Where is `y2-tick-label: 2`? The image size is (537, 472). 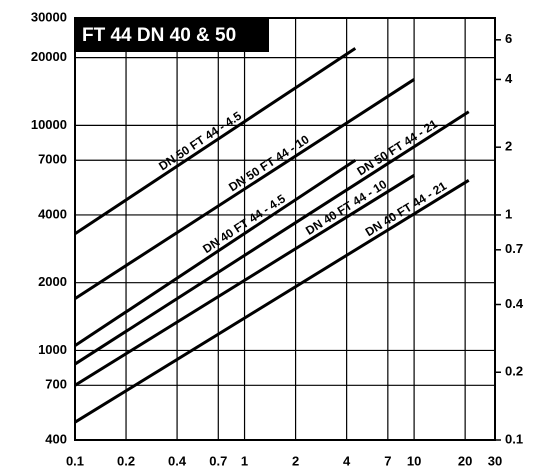
y2-tick-label: 2 is located at coordinates (508, 146).